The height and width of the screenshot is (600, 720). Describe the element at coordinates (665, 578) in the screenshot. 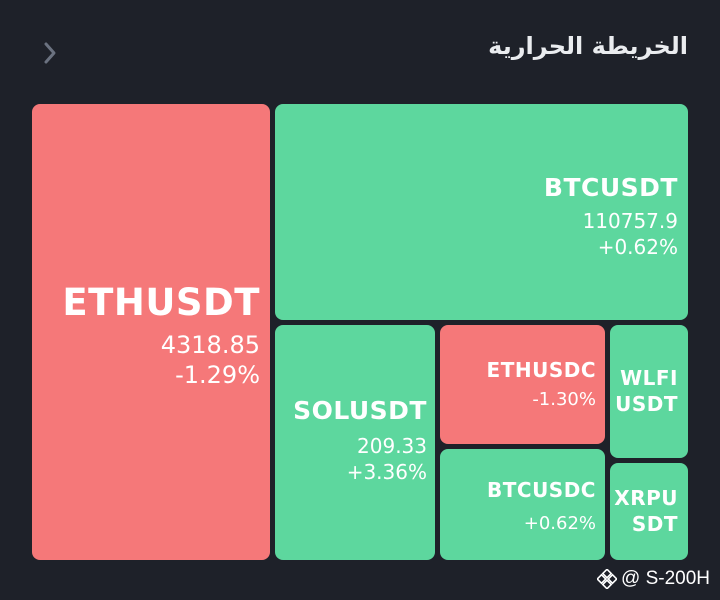

I see `watermark-handle: @ S-200H` at that location.